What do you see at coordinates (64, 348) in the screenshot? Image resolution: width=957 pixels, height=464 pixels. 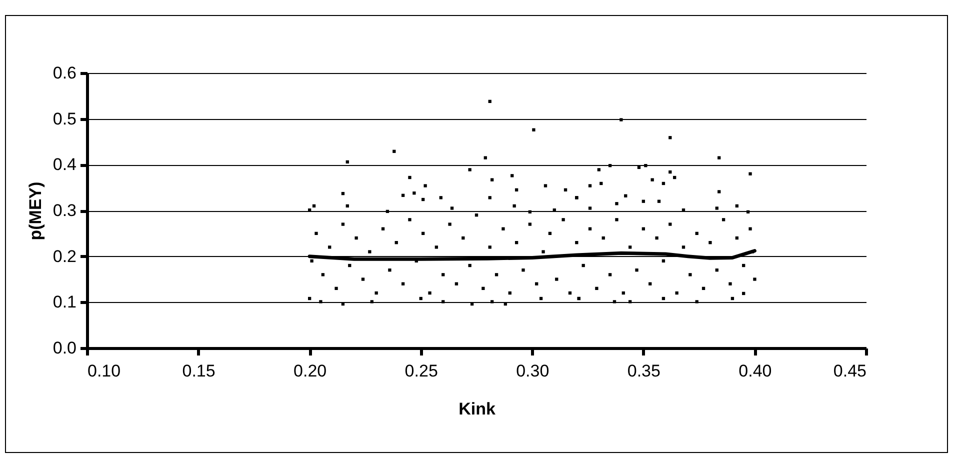 I see `y-tick-label: 0.0` at bounding box center [64, 348].